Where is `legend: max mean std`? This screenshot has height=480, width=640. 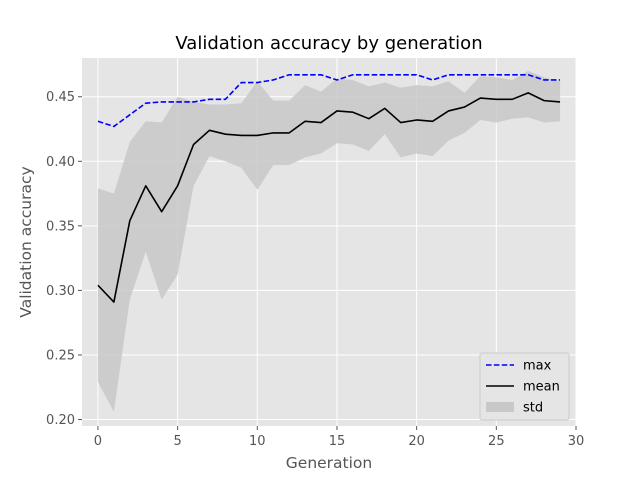
legend: max mean std is located at coordinates (524, 386).